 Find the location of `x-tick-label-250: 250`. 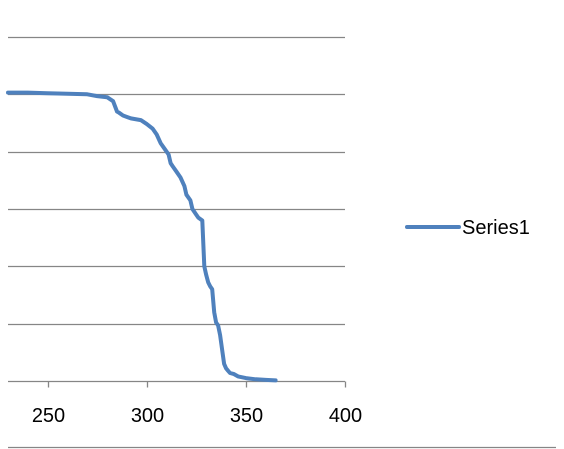

x-tick-label-250: 250 is located at coordinates (48, 416).